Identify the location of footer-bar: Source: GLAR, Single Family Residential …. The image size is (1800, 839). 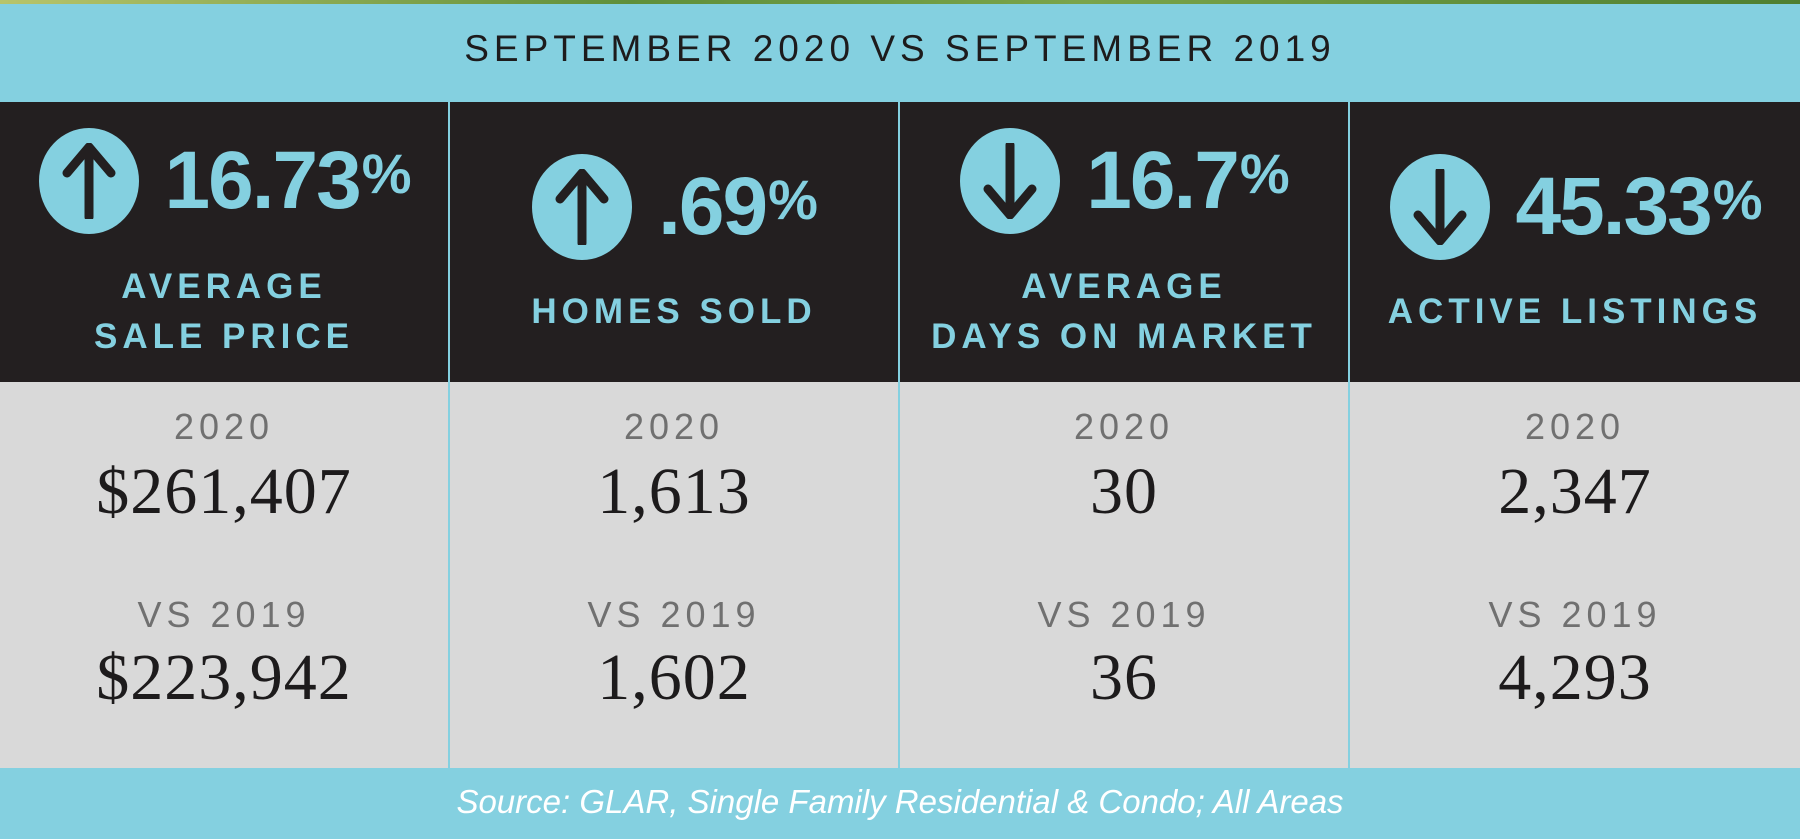
(900, 803).